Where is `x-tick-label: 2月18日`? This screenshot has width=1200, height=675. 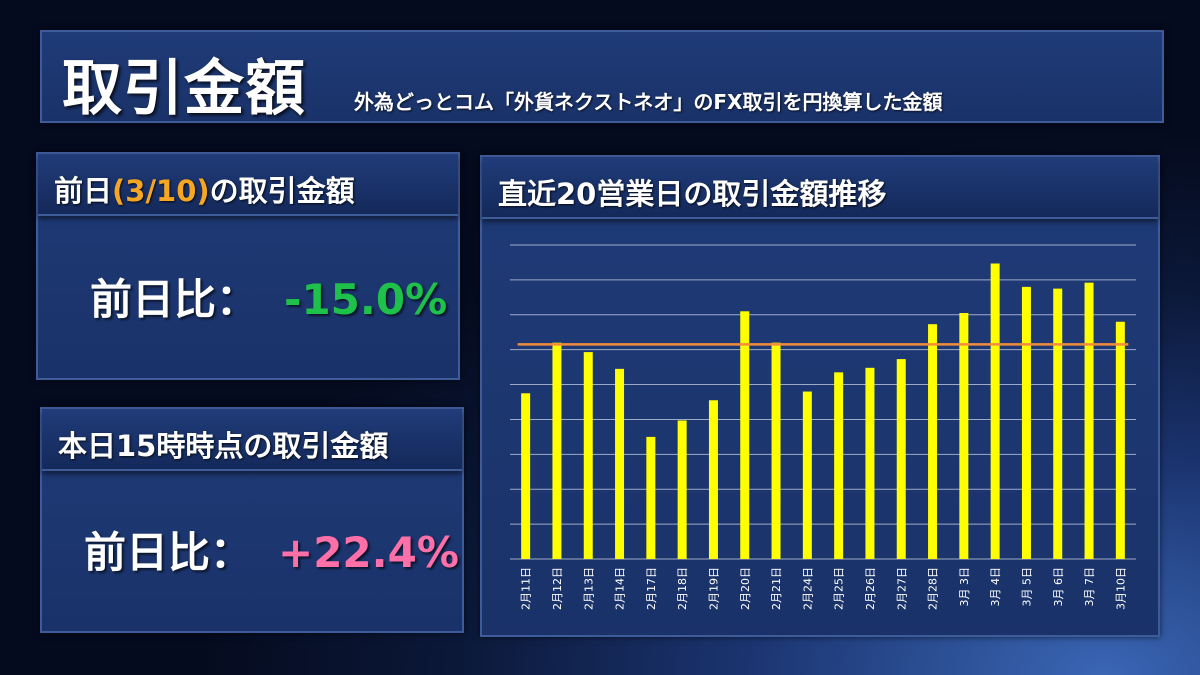
x-tick-label: 2月18日 is located at coordinates (682, 588).